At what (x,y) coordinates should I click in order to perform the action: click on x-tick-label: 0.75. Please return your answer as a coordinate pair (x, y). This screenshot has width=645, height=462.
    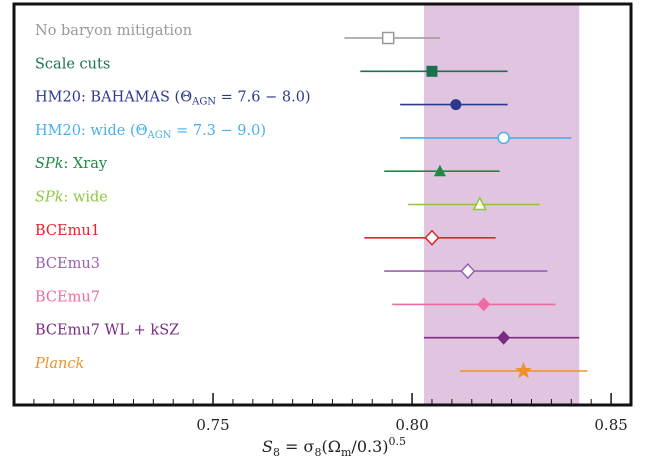
    Looking at the image, I should click on (212, 425).